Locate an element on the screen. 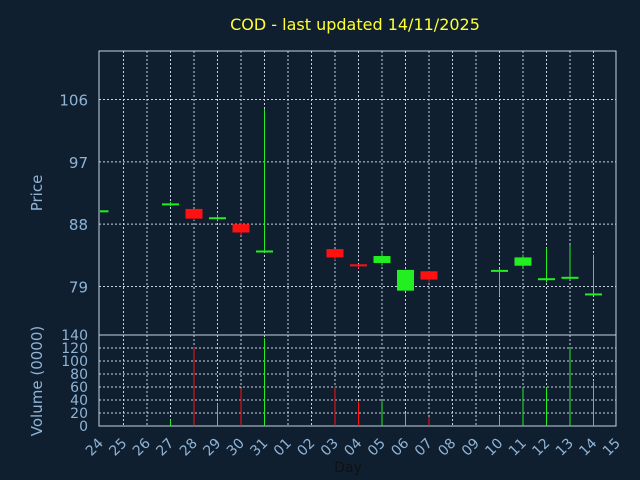 The height and width of the screenshot is (480, 640). price-y-tick: 88 is located at coordinates (78, 225).